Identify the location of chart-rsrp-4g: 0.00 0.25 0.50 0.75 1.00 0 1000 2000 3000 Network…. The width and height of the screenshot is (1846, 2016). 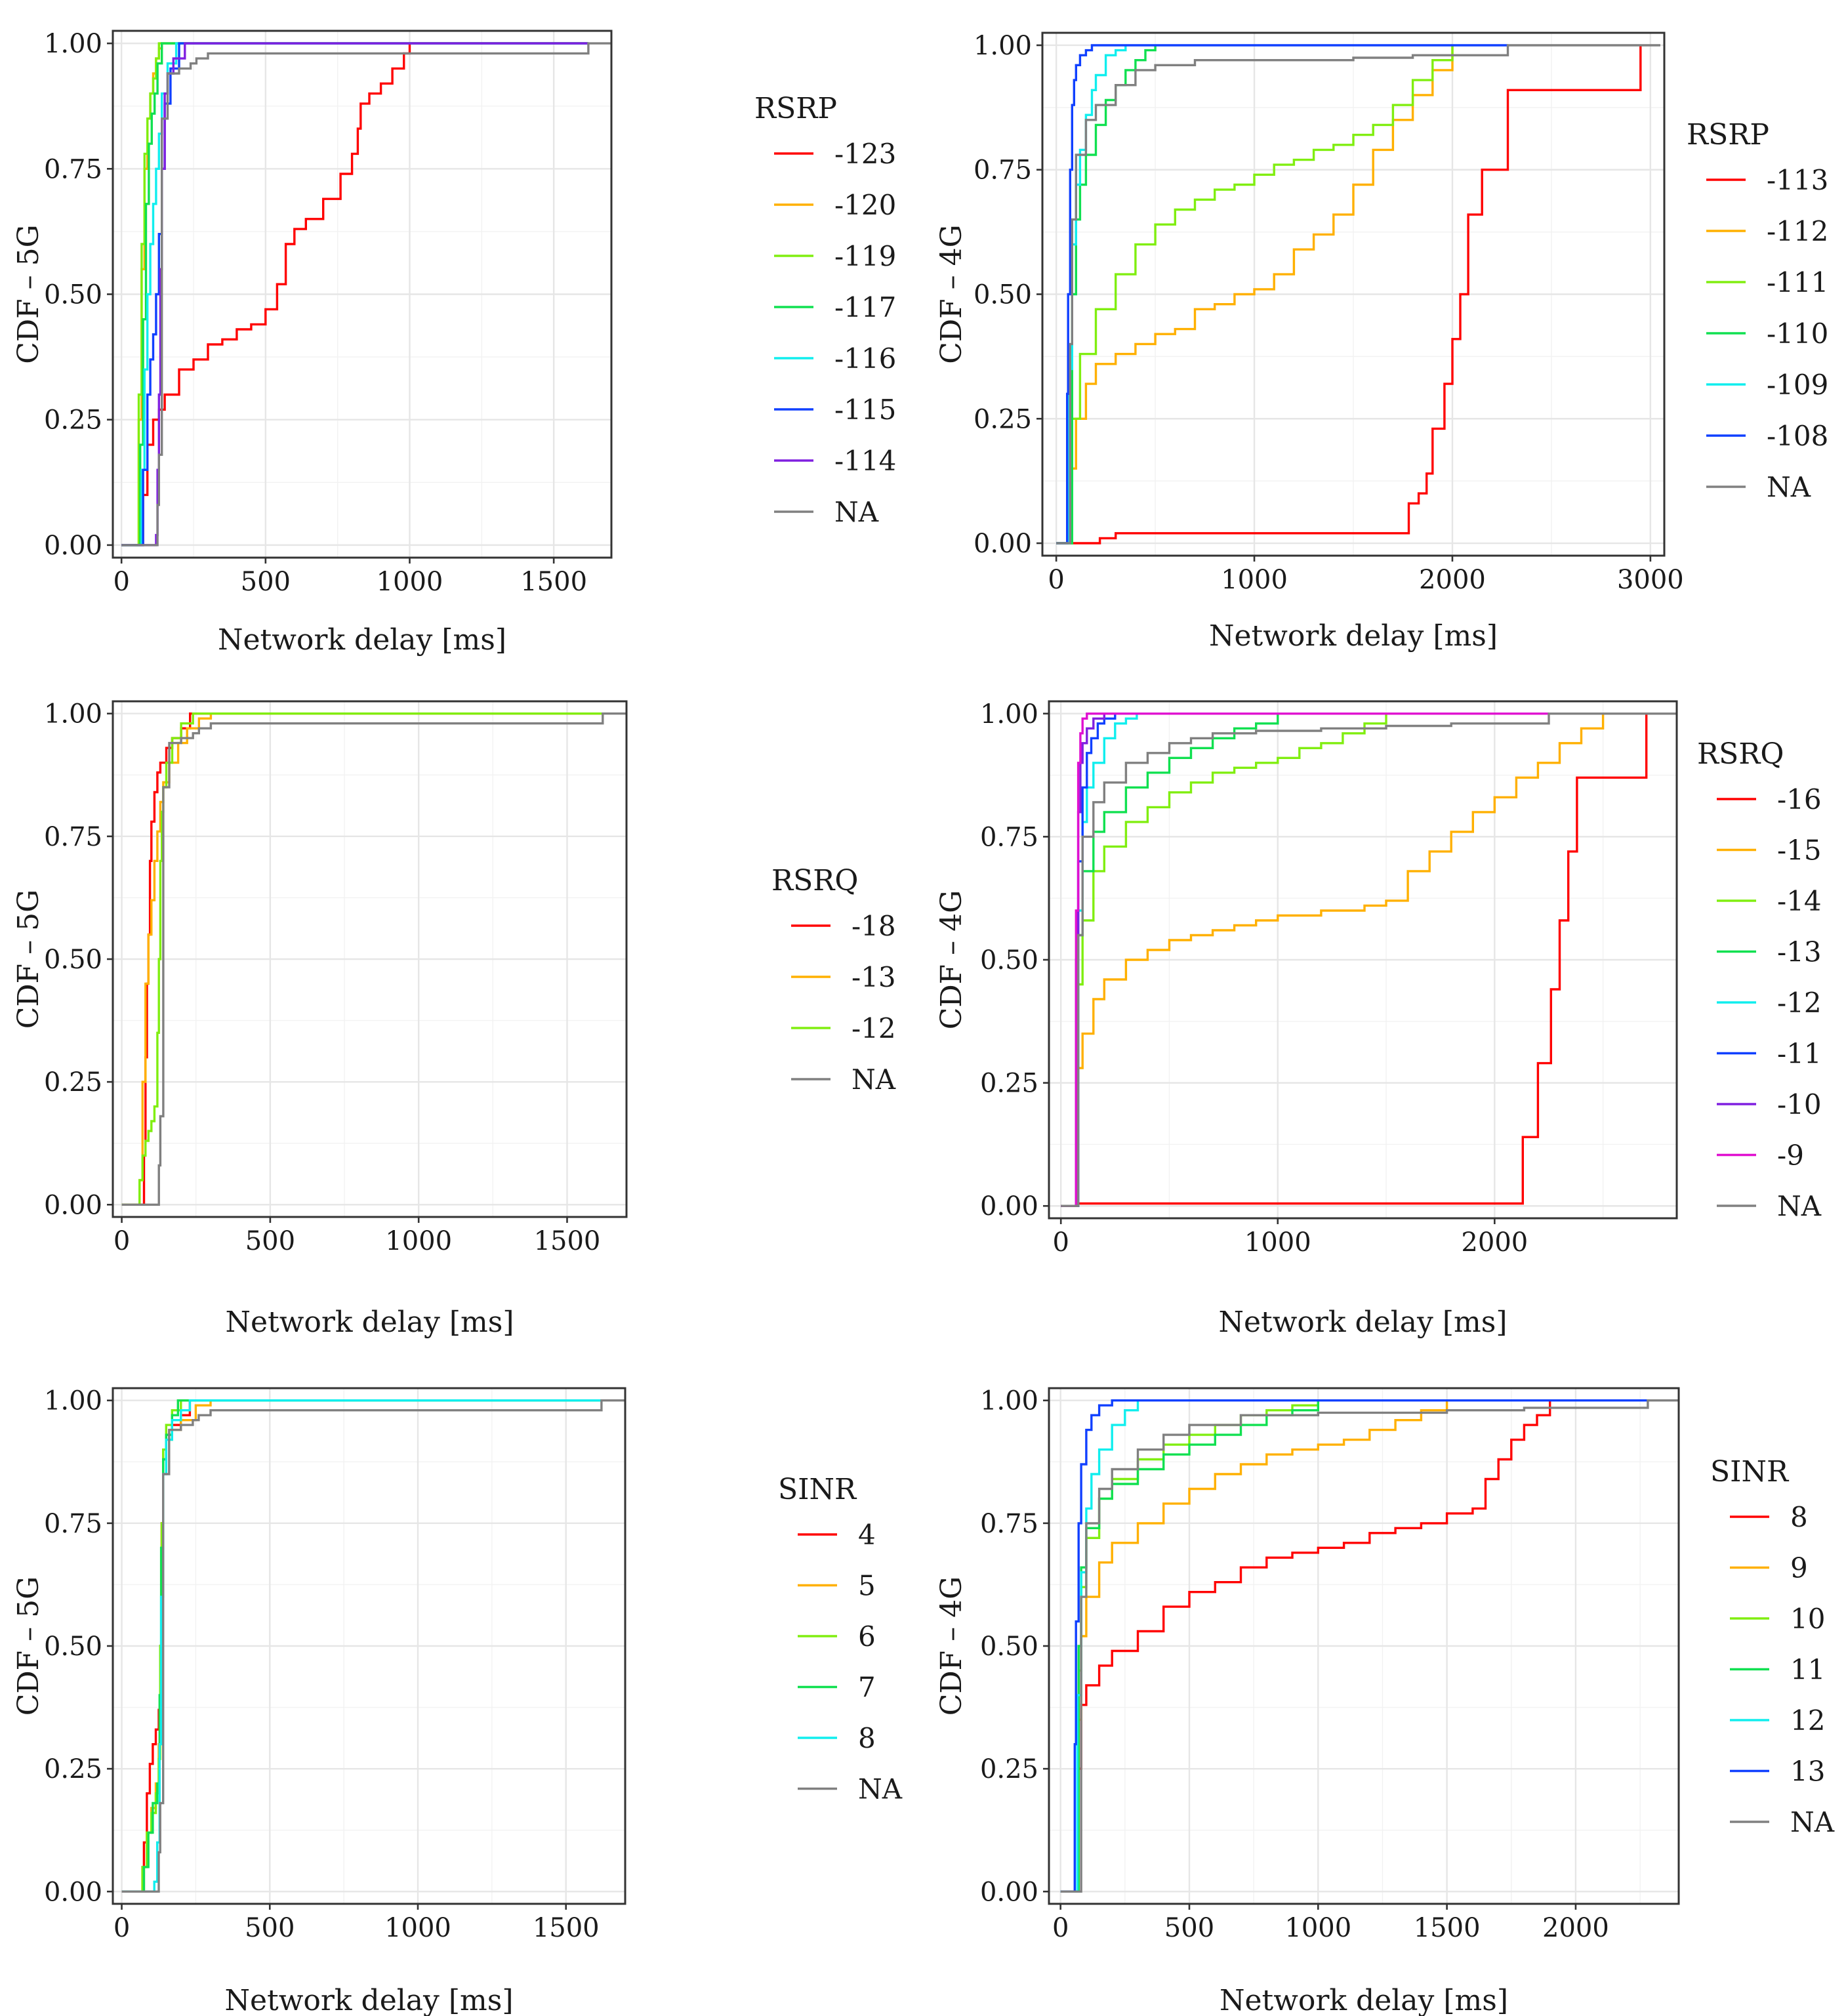
(1381, 342).